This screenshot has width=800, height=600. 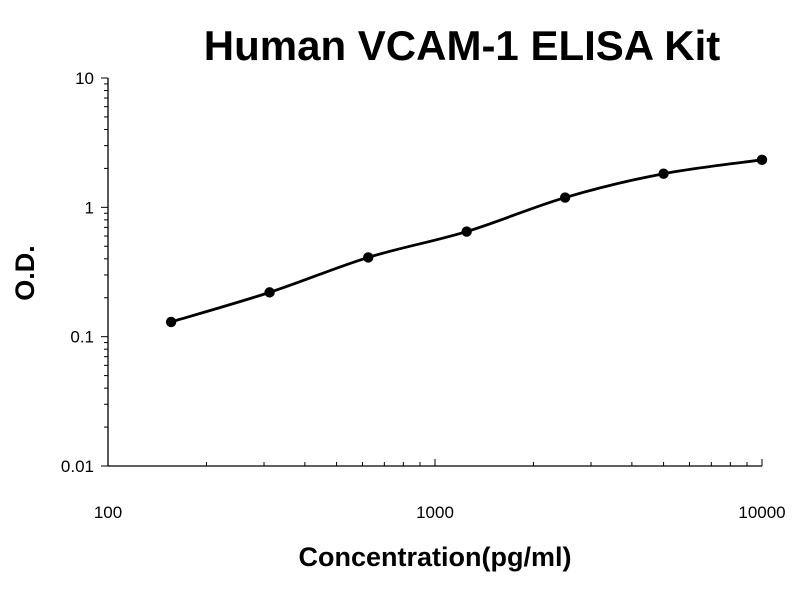 What do you see at coordinates (25, 273) in the screenshot?
I see `y-axis-label: O.D.` at bounding box center [25, 273].